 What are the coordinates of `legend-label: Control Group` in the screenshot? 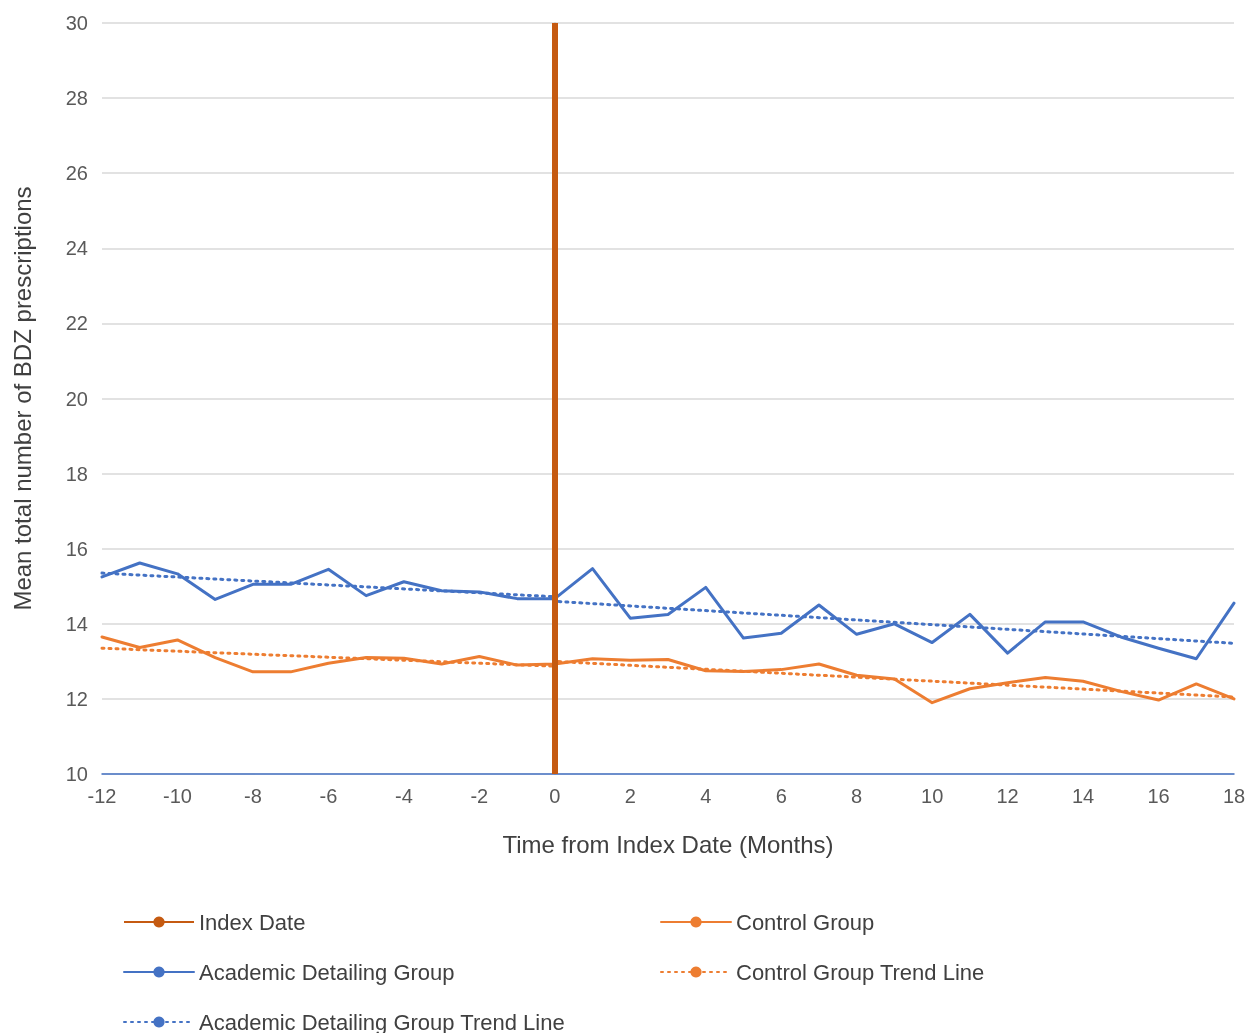 It's located at (805, 922).